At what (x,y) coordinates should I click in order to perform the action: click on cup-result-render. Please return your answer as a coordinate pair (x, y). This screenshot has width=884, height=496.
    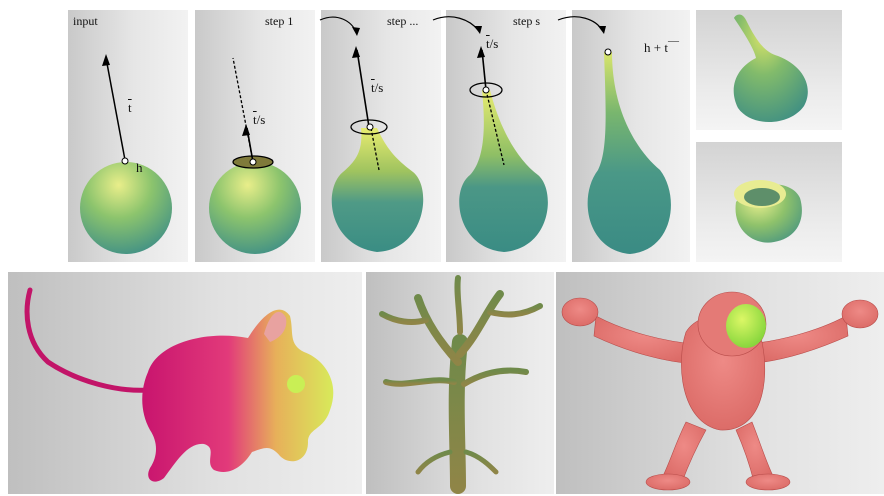
    Looking at the image, I should click on (768, 211).